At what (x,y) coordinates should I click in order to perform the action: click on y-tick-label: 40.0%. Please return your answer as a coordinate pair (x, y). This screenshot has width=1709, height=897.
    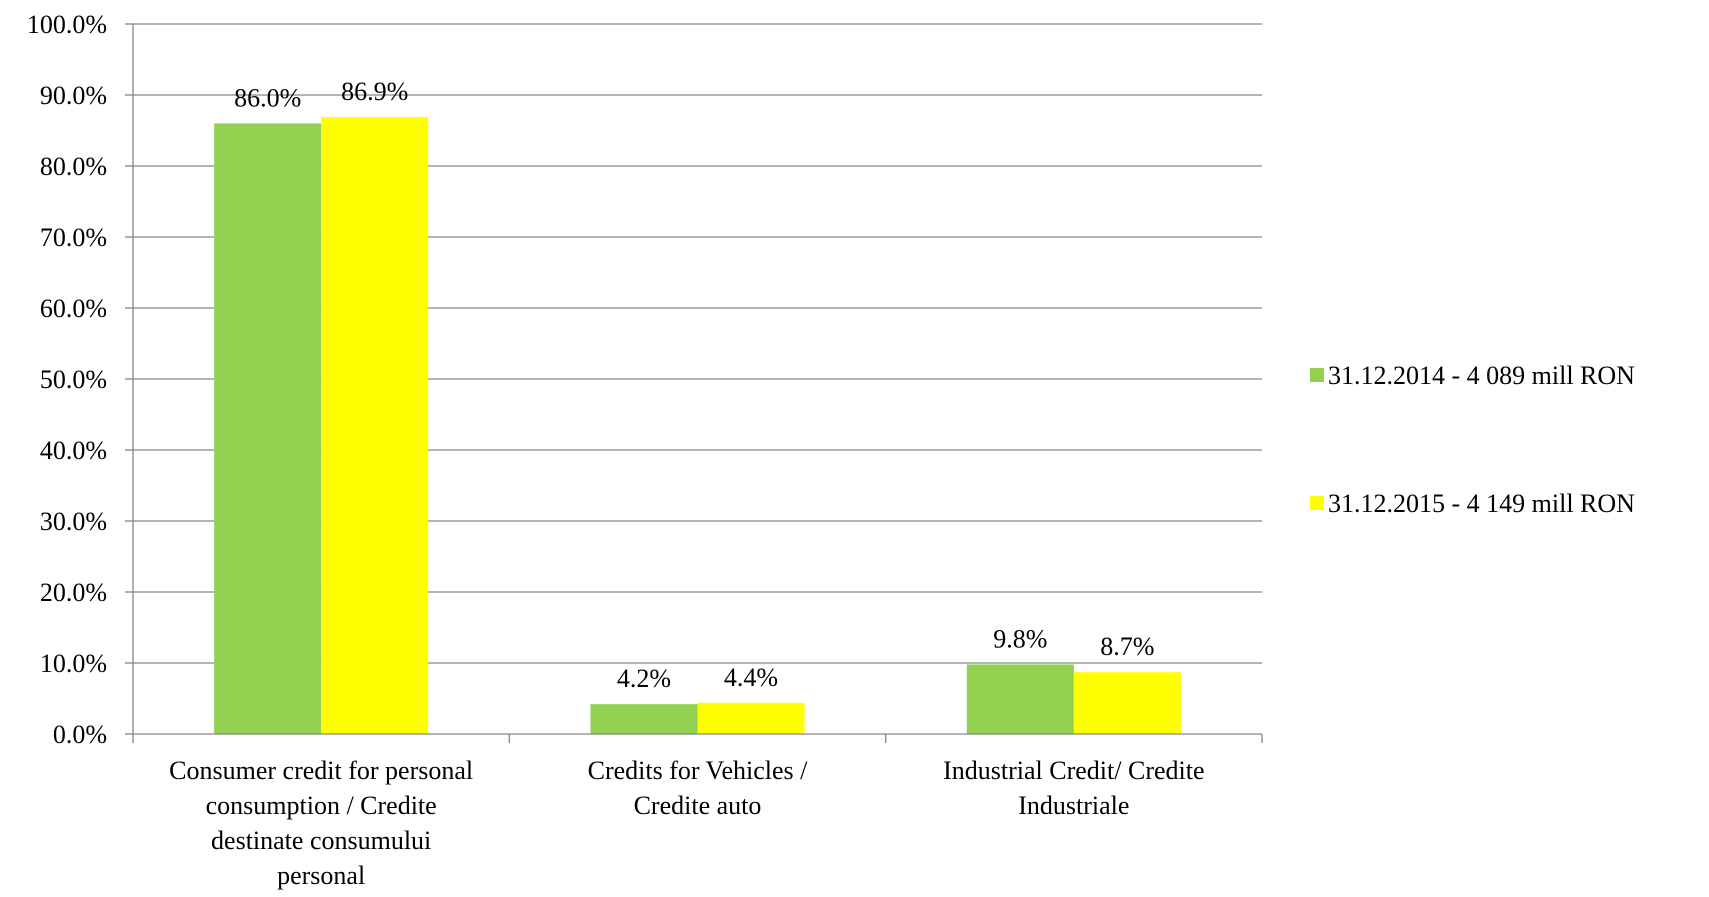
    Looking at the image, I should click on (73, 450).